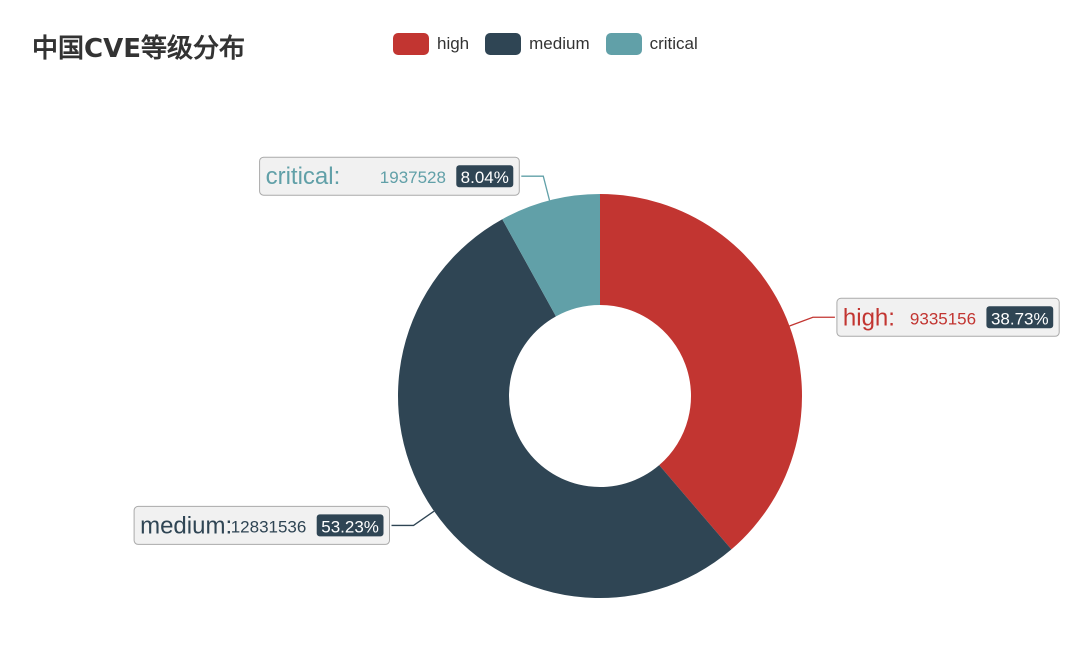 The width and height of the screenshot is (1080, 660). What do you see at coordinates (431, 44) in the screenshot?
I see `legend-item-high: high` at bounding box center [431, 44].